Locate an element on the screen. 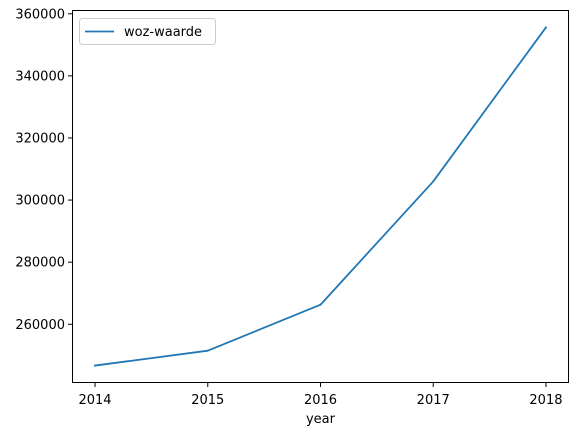  x-tick-label: 2016 is located at coordinates (320, 400).